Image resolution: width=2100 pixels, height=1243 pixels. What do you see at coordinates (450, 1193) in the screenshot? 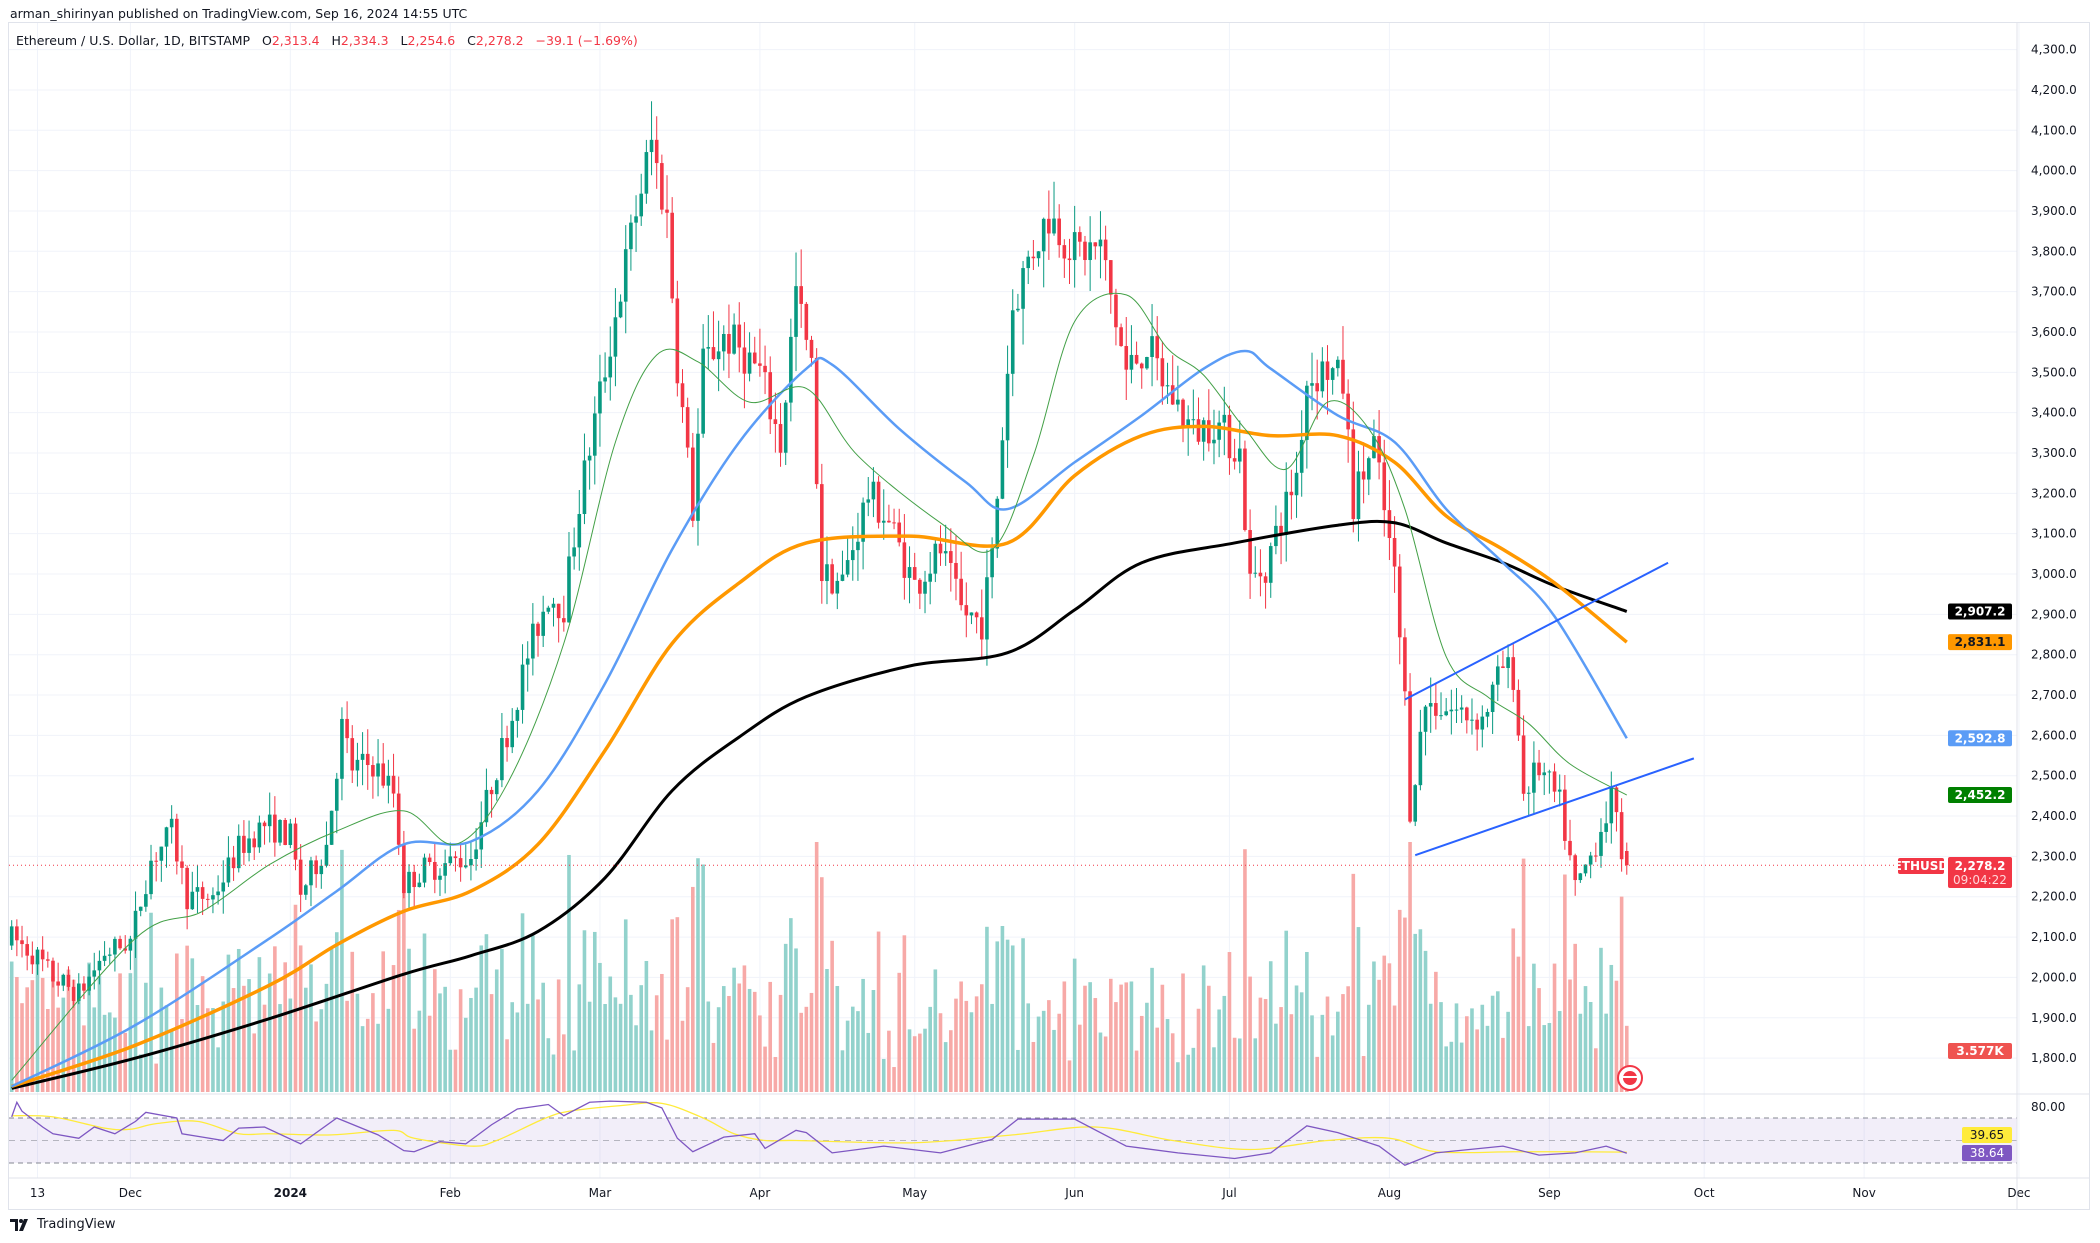
I see `time-tick-label: Feb` at bounding box center [450, 1193].